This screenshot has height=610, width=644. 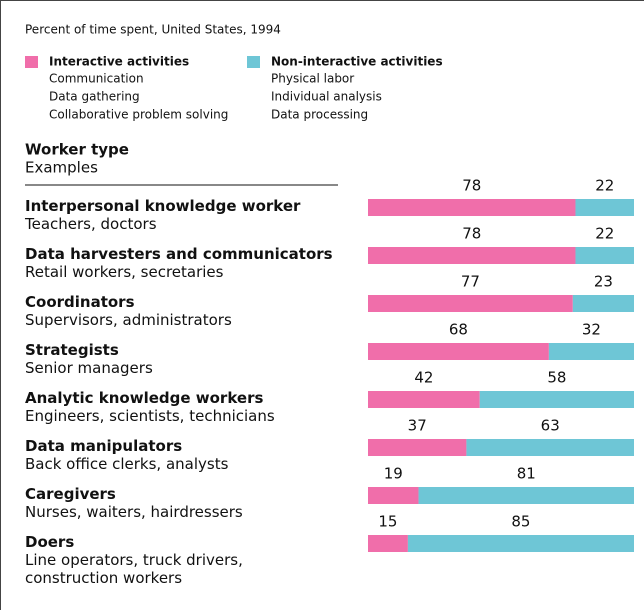 What do you see at coordinates (124, 272) in the screenshot?
I see `category-examples: Retail workers, secretaries` at bounding box center [124, 272].